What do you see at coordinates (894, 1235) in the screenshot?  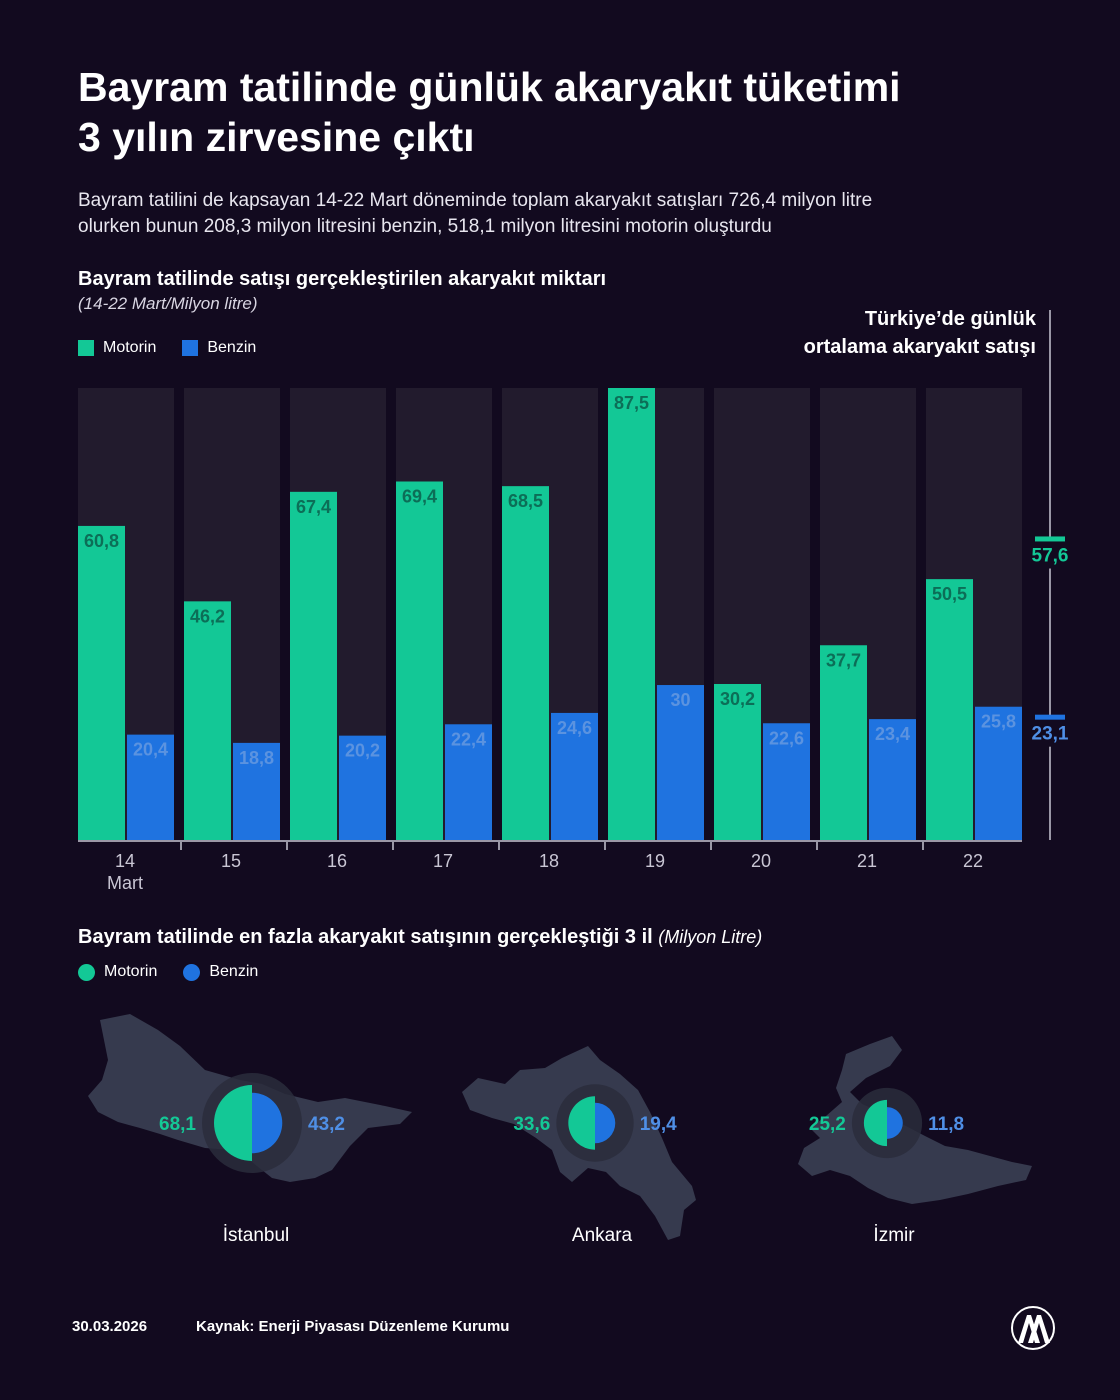 I see `city-name: İzmir` at bounding box center [894, 1235].